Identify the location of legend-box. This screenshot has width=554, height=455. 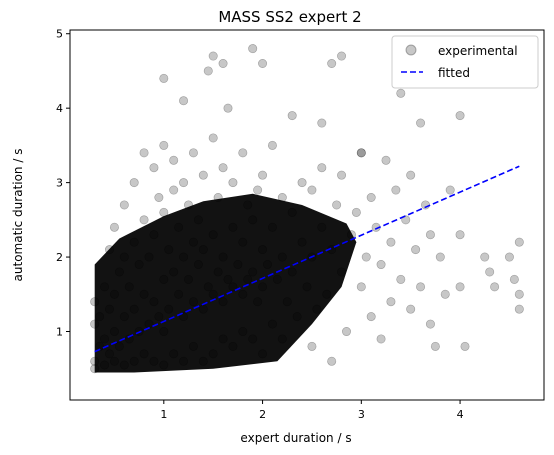
(465, 62).